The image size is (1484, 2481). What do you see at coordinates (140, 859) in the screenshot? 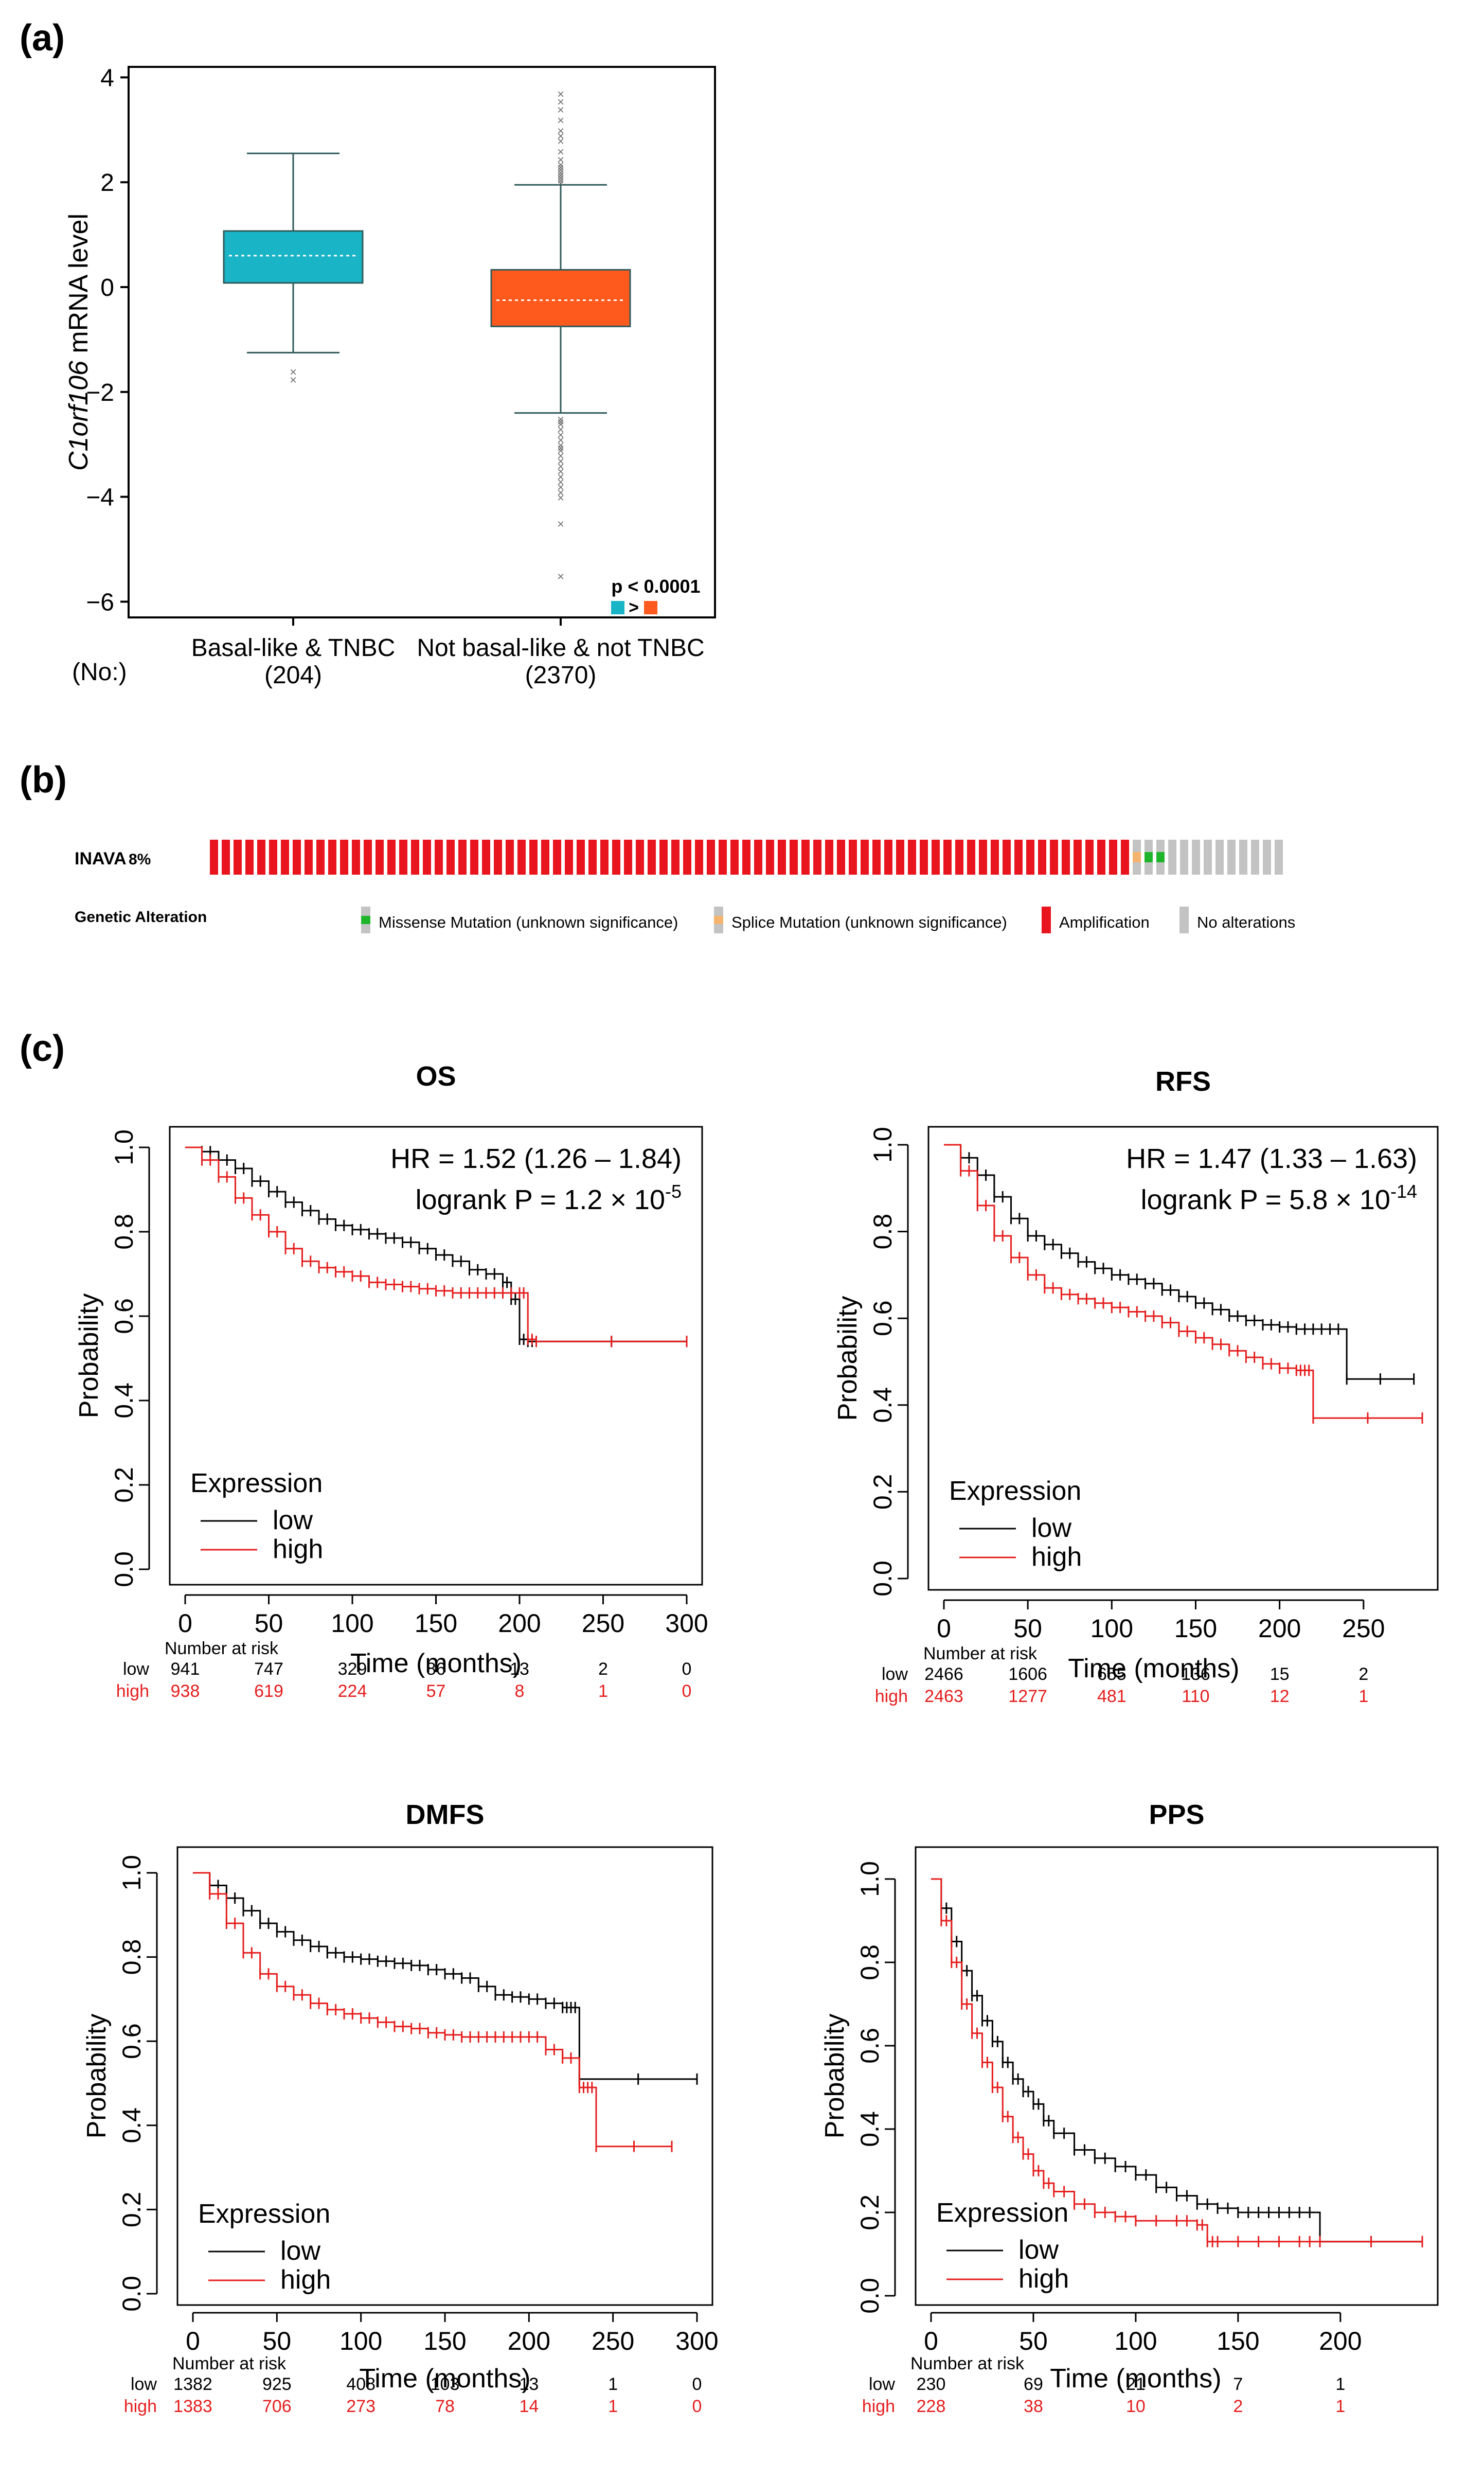
I see `gene-percent: 8%` at bounding box center [140, 859].